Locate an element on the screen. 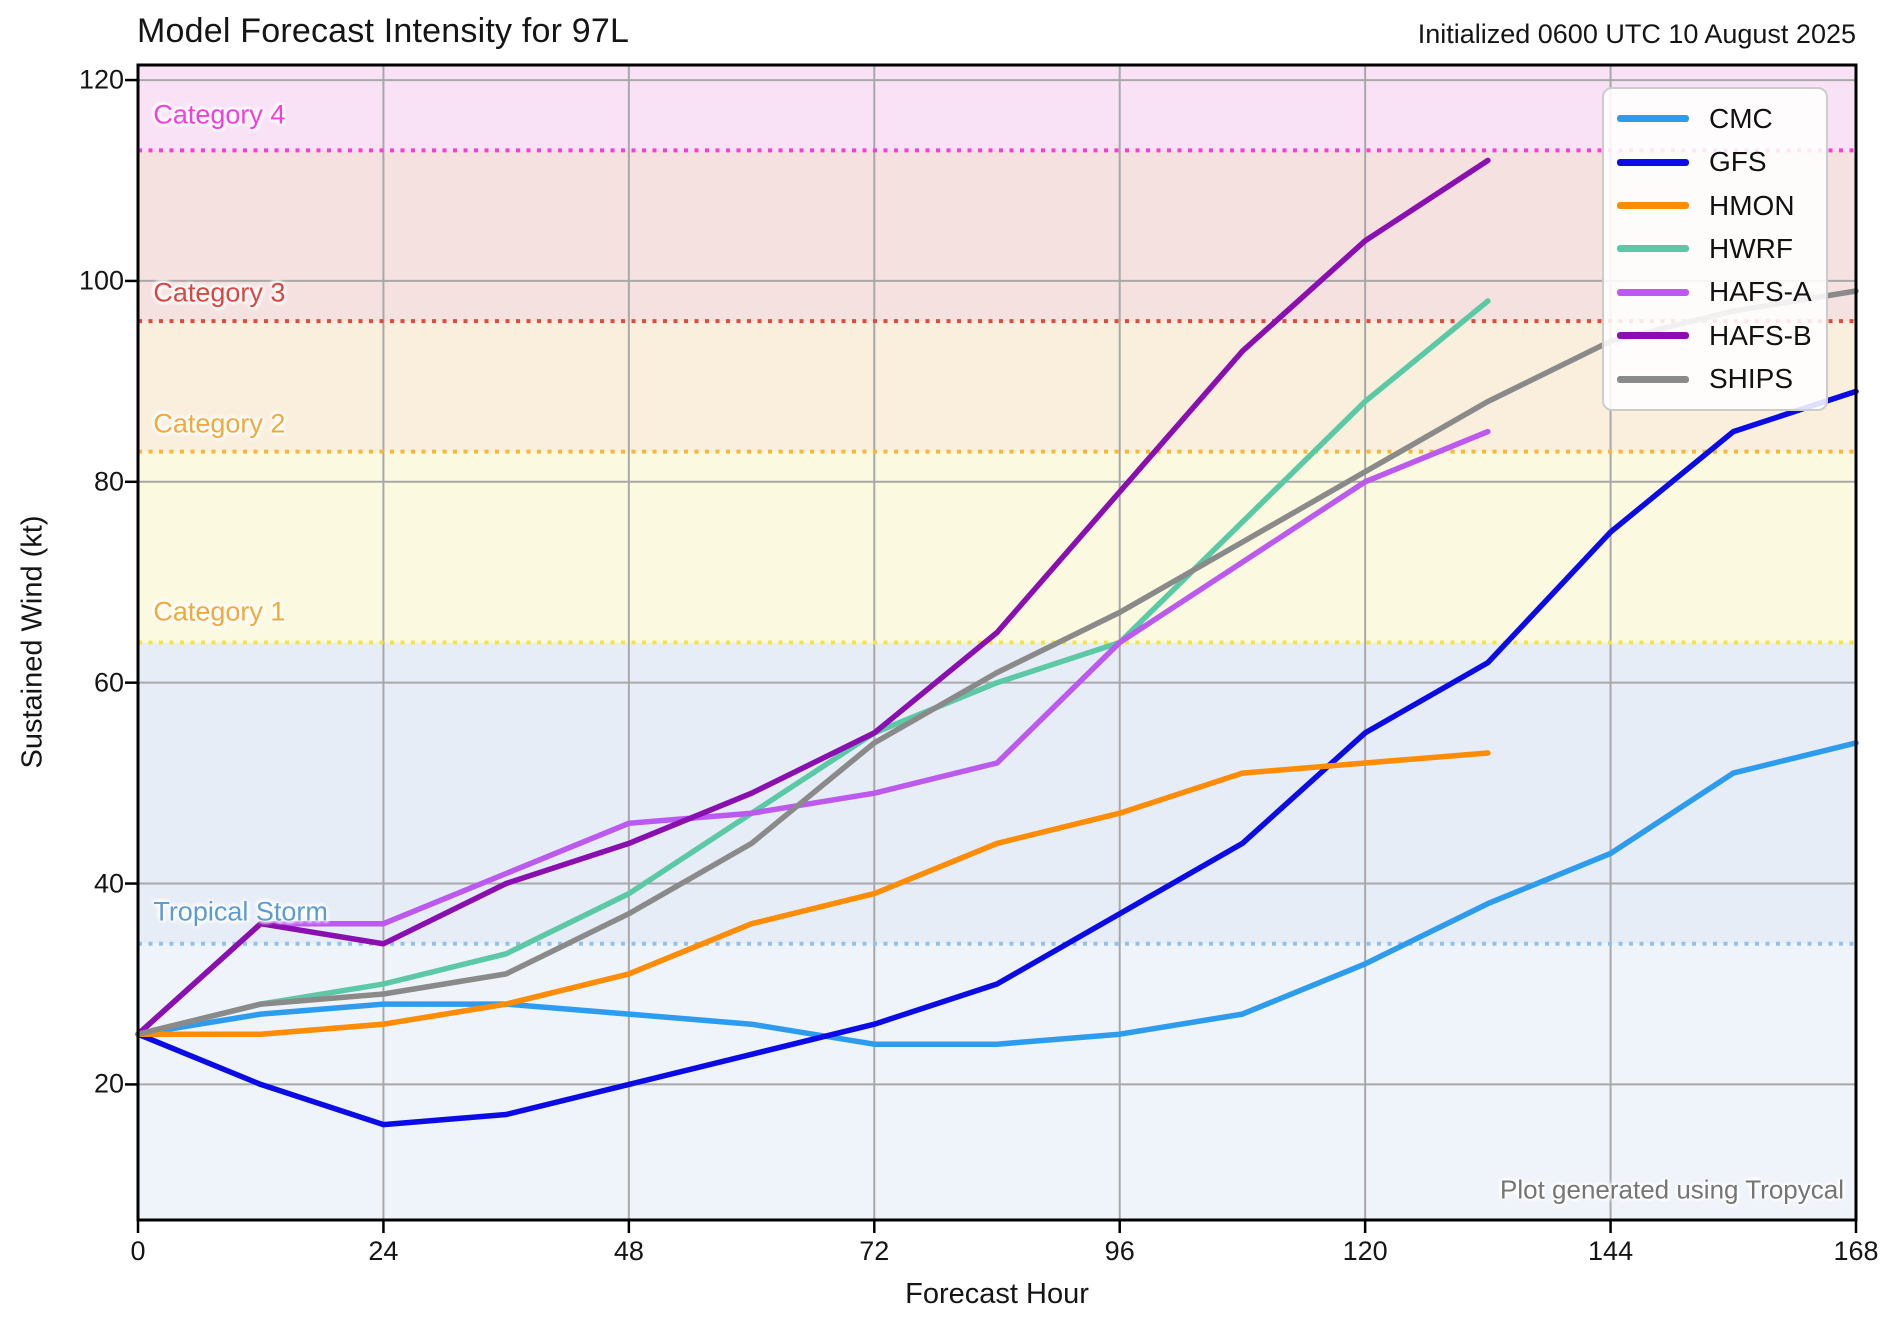  x-tick-label: 72 is located at coordinates (874, 1251).